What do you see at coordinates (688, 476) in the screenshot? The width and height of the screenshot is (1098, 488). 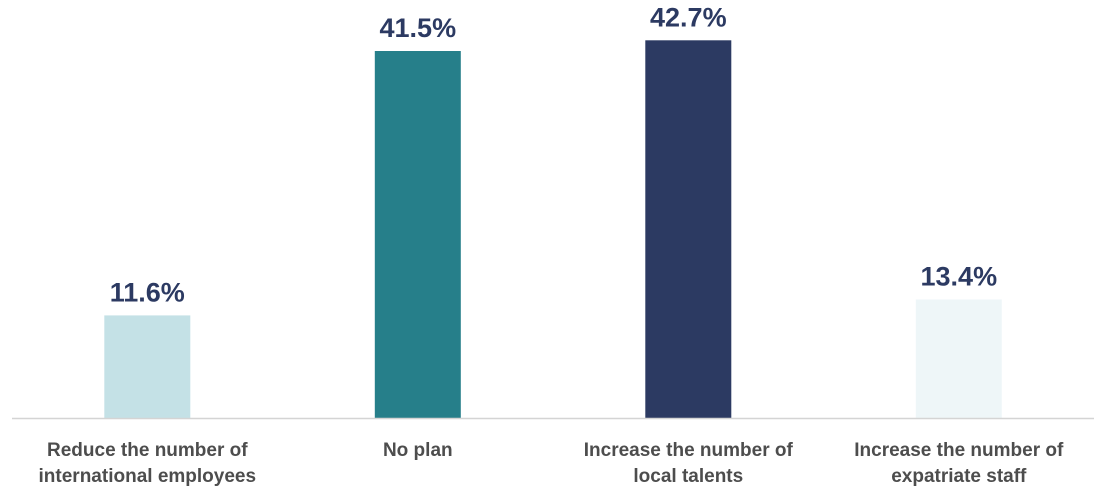 I see `category-label-2-line-1: local talents` at bounding box center [688, 476].